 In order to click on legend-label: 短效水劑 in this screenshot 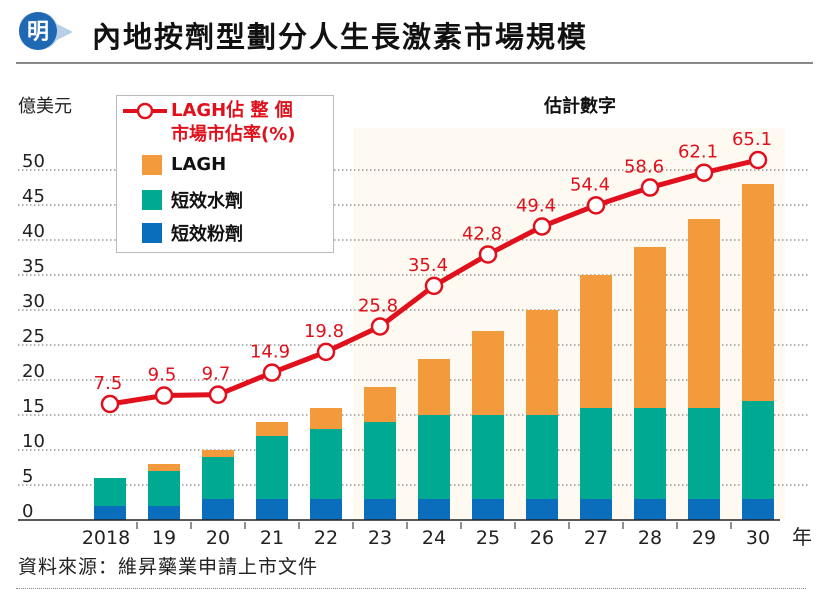, I will do `click(207, 201)`.